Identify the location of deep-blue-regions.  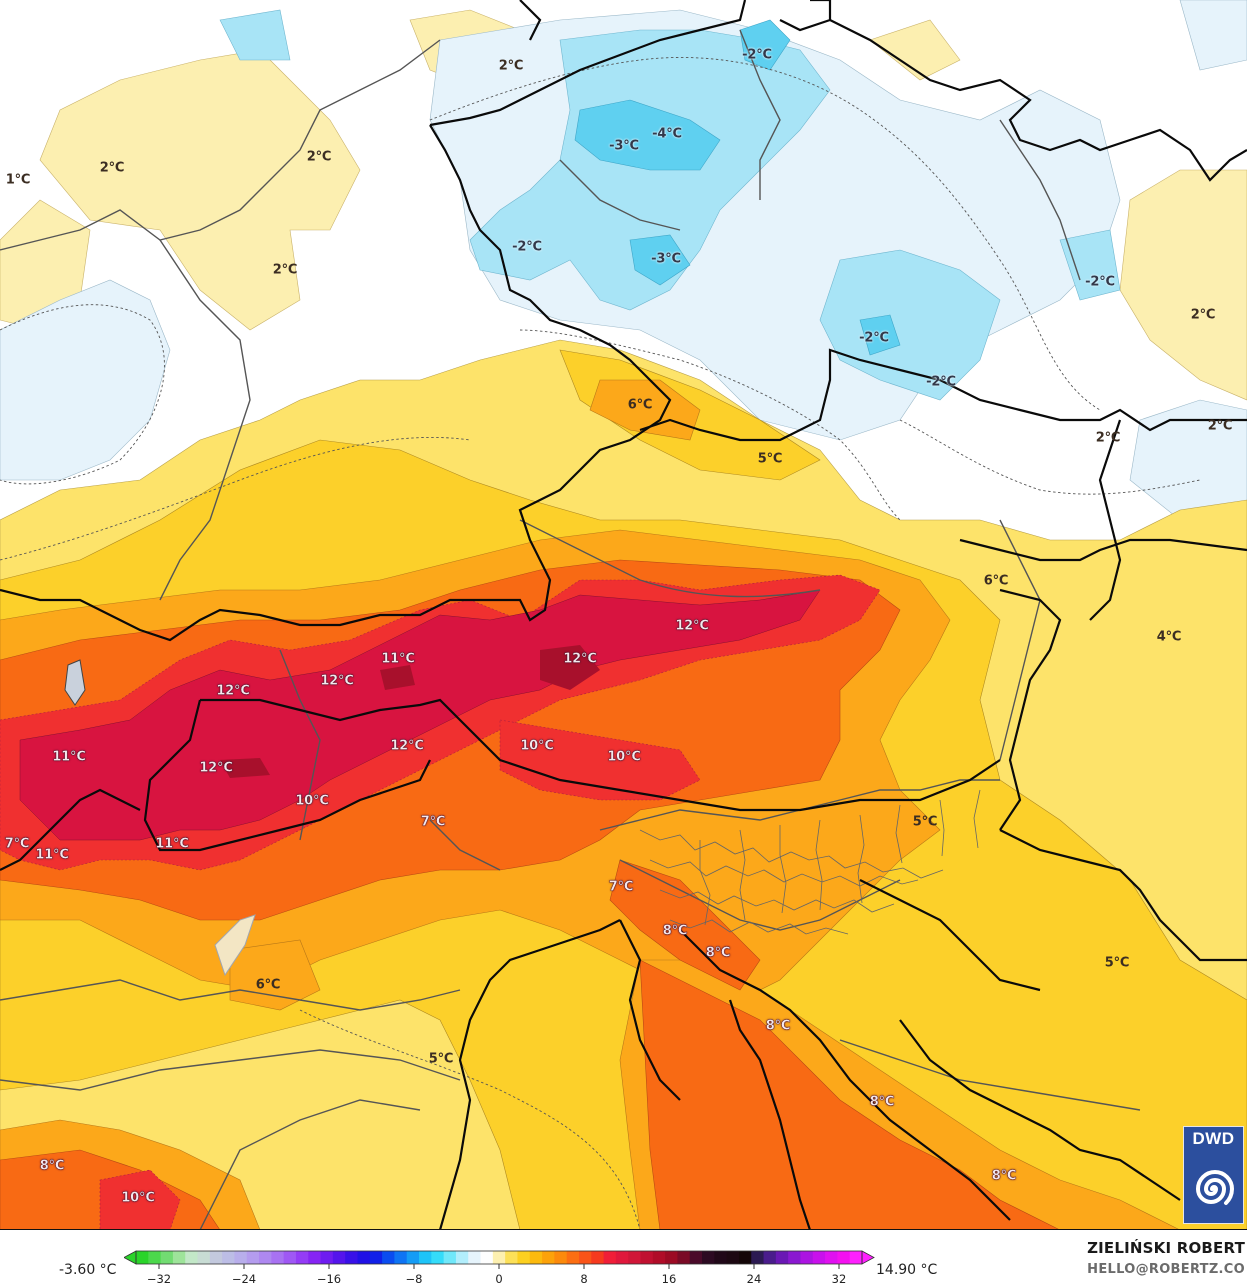
(737, 187).